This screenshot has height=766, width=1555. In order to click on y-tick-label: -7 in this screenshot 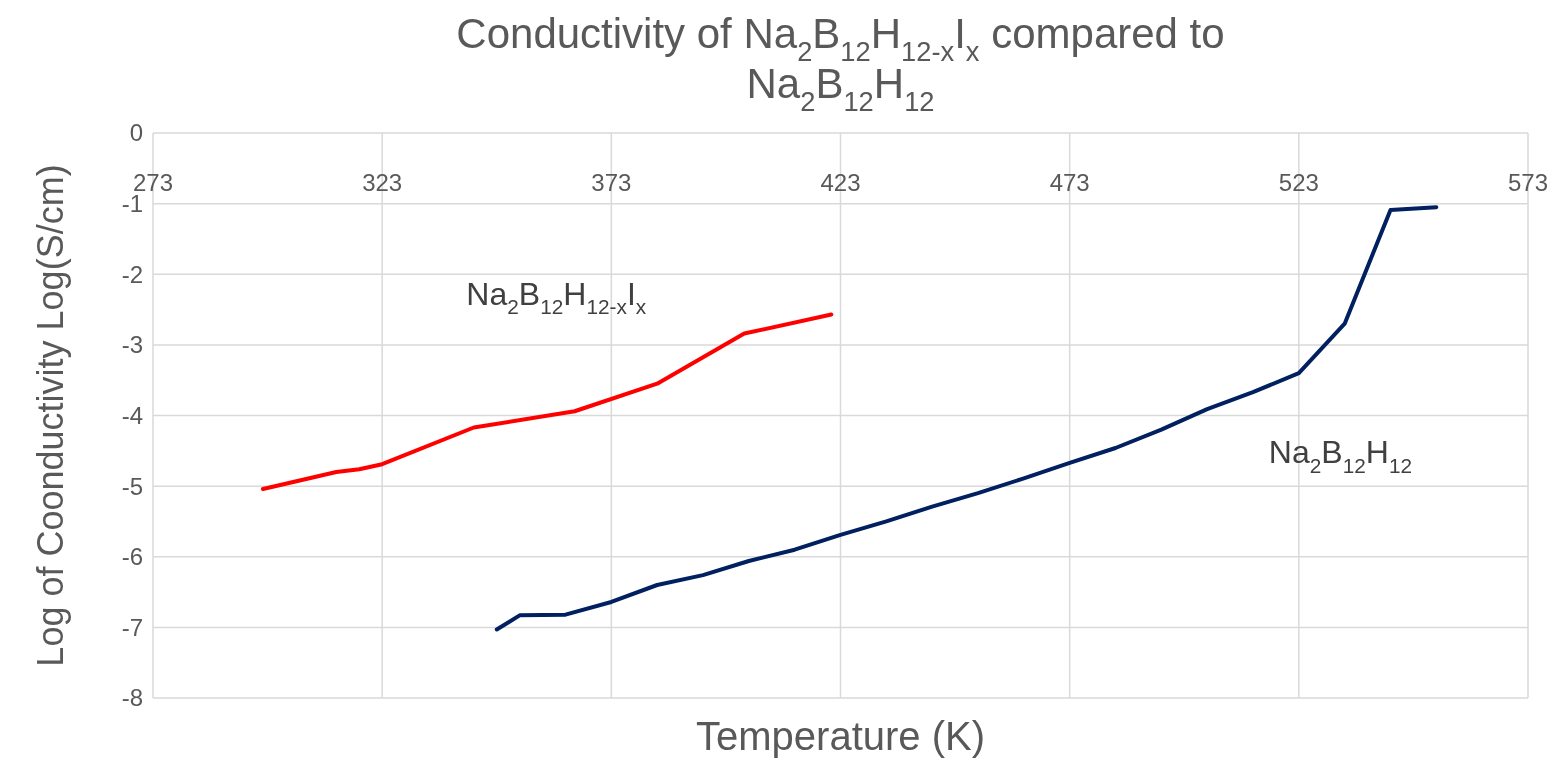, I will do `click(132, 627)`.